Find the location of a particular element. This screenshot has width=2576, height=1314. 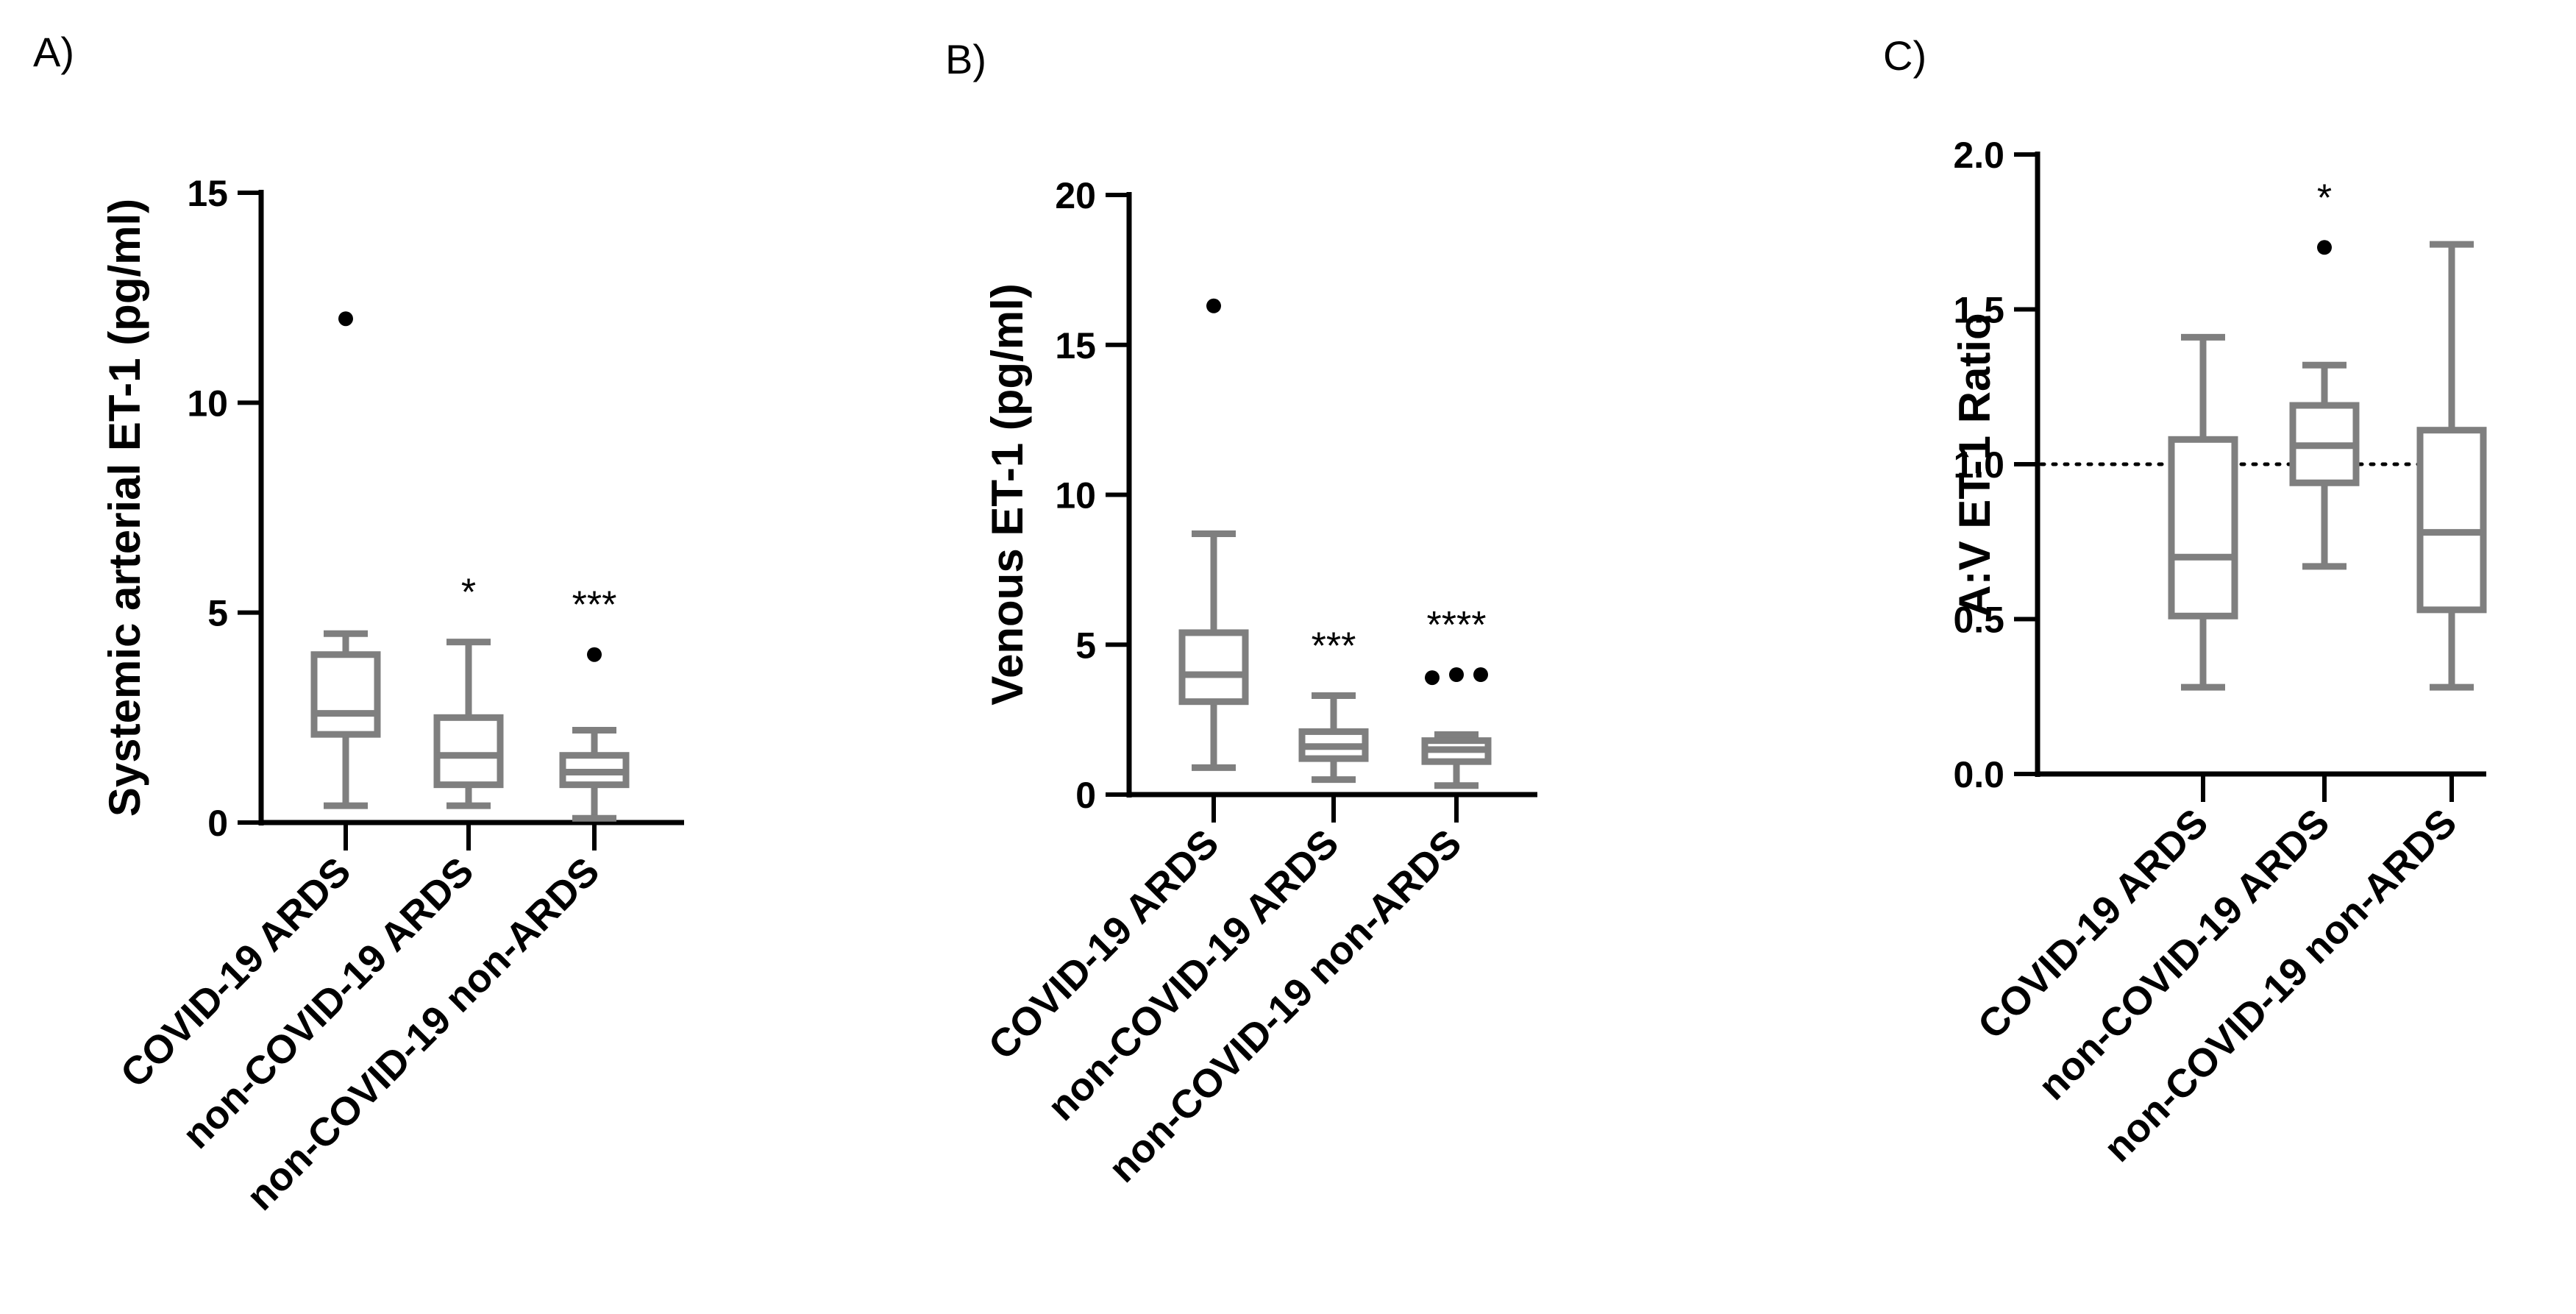

y-tick-label: 2.0 is located at coordinates (1978, 155).